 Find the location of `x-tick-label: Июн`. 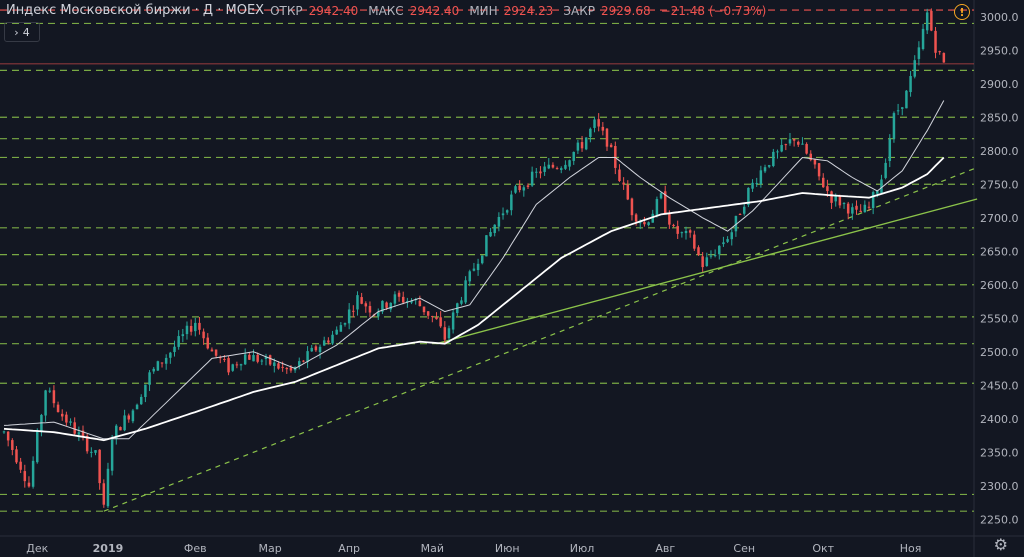

x-tick-label: Июн is located at coordinates (507, 548).